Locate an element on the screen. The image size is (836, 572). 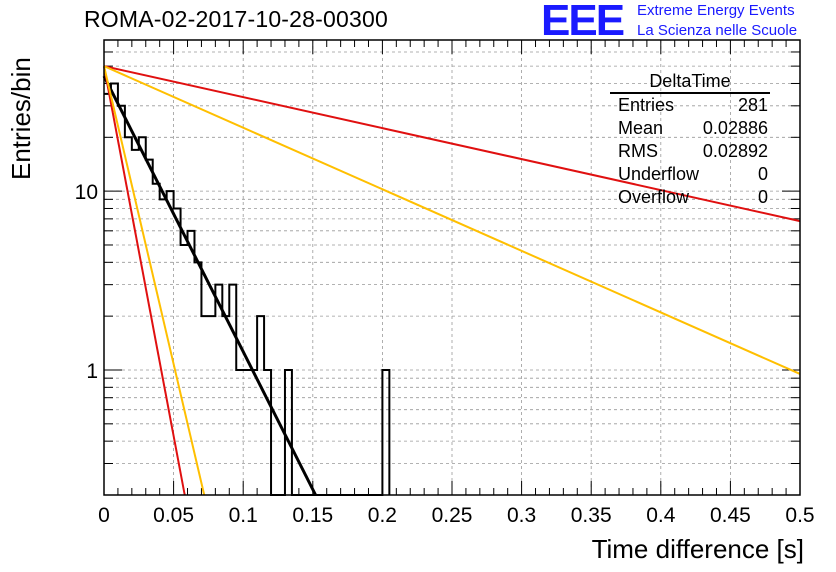
stats-key: Overflow is located at coordinates (654, 197).